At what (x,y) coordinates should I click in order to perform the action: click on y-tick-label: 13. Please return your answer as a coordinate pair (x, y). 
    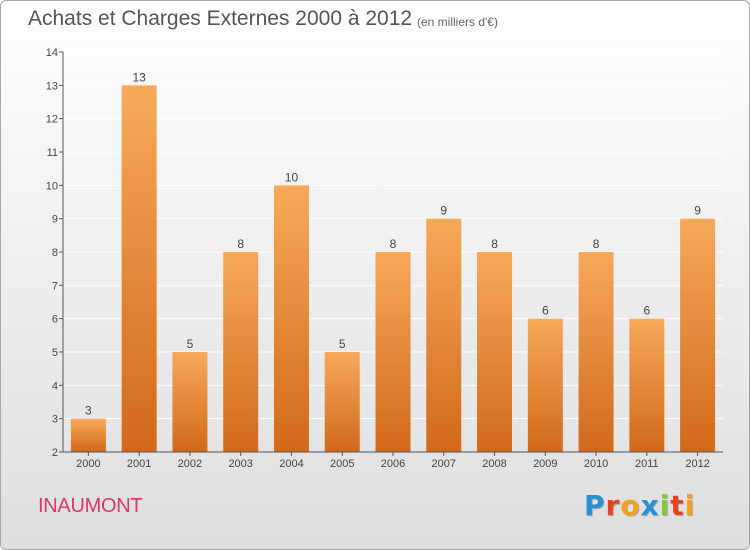
    Looking at the image, I should click on (52, 86).